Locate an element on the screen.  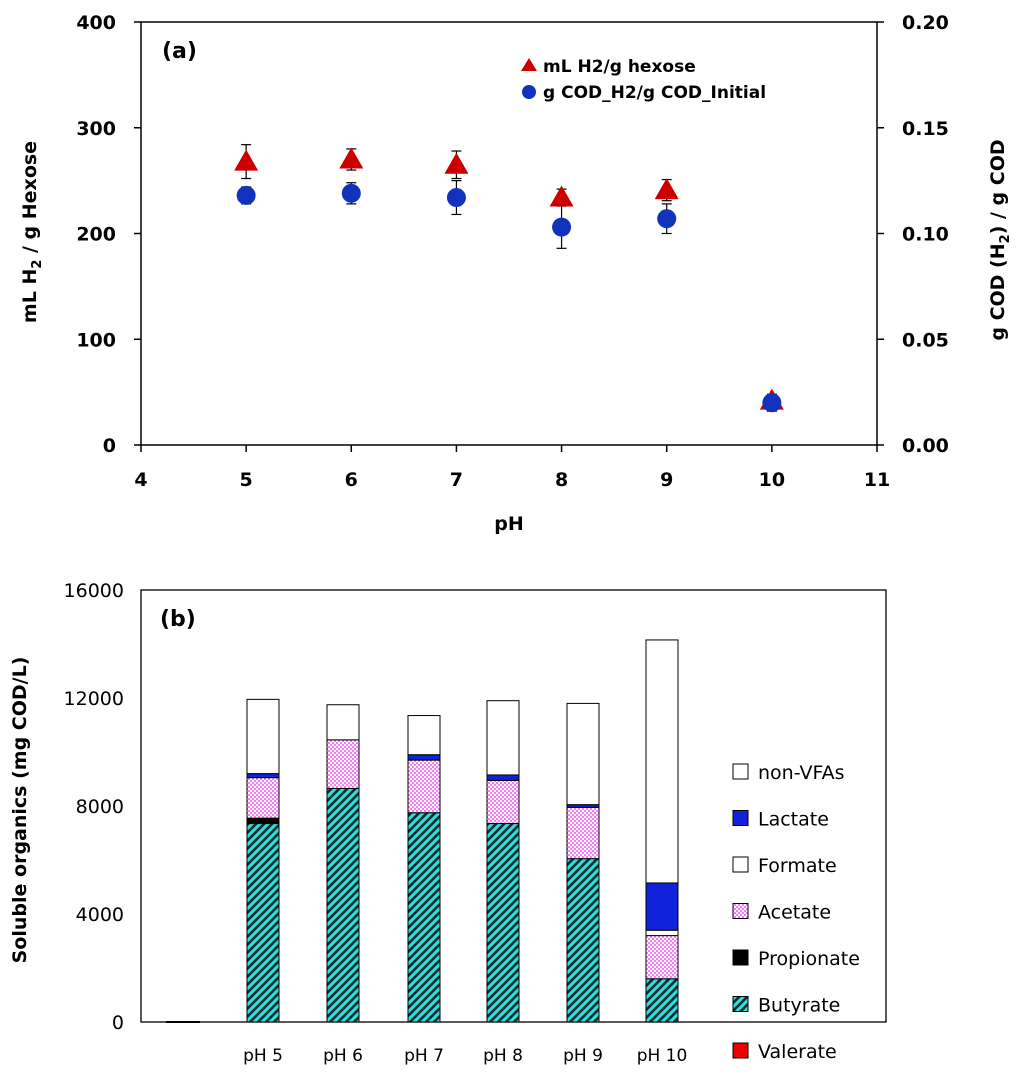
category-label: pH 7 is located at coordinates (424, 1056).